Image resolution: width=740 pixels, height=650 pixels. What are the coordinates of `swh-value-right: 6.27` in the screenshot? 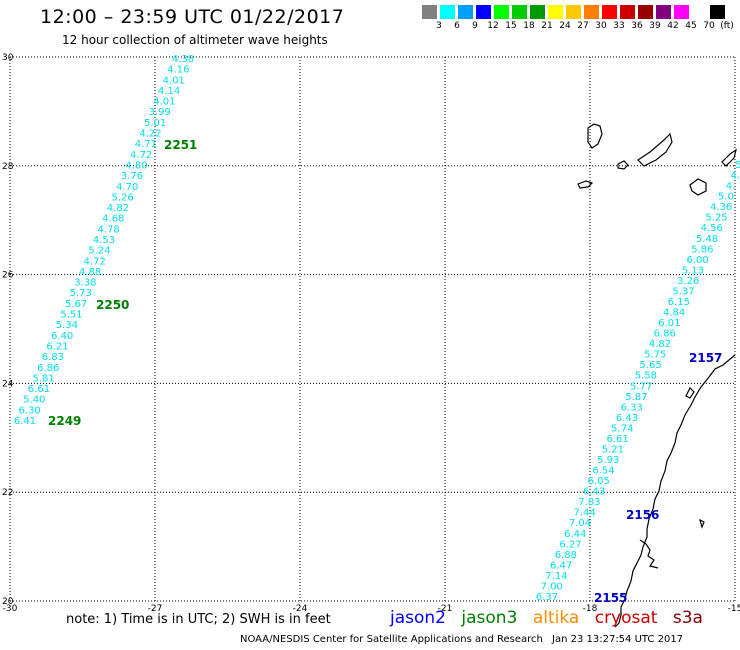 It's located at (570, 544).